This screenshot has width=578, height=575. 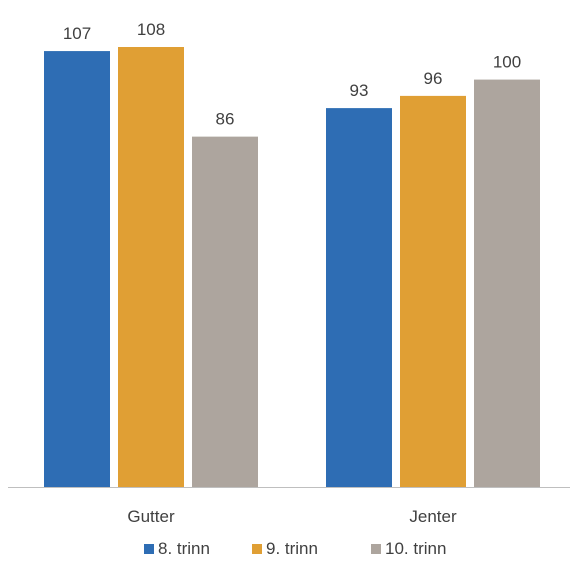 What do you see at coordinates (359, 90) in the screenshot?
I see `data-label: 93` at bounding box center [359, 90].